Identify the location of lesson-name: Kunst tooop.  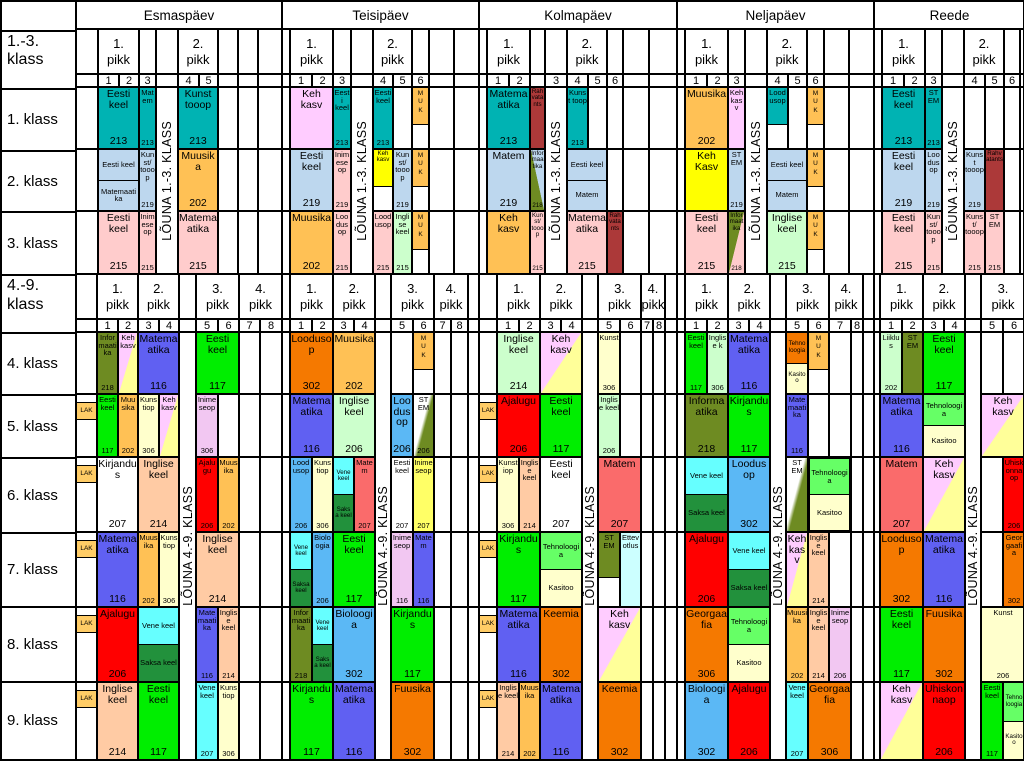
(974, 162).